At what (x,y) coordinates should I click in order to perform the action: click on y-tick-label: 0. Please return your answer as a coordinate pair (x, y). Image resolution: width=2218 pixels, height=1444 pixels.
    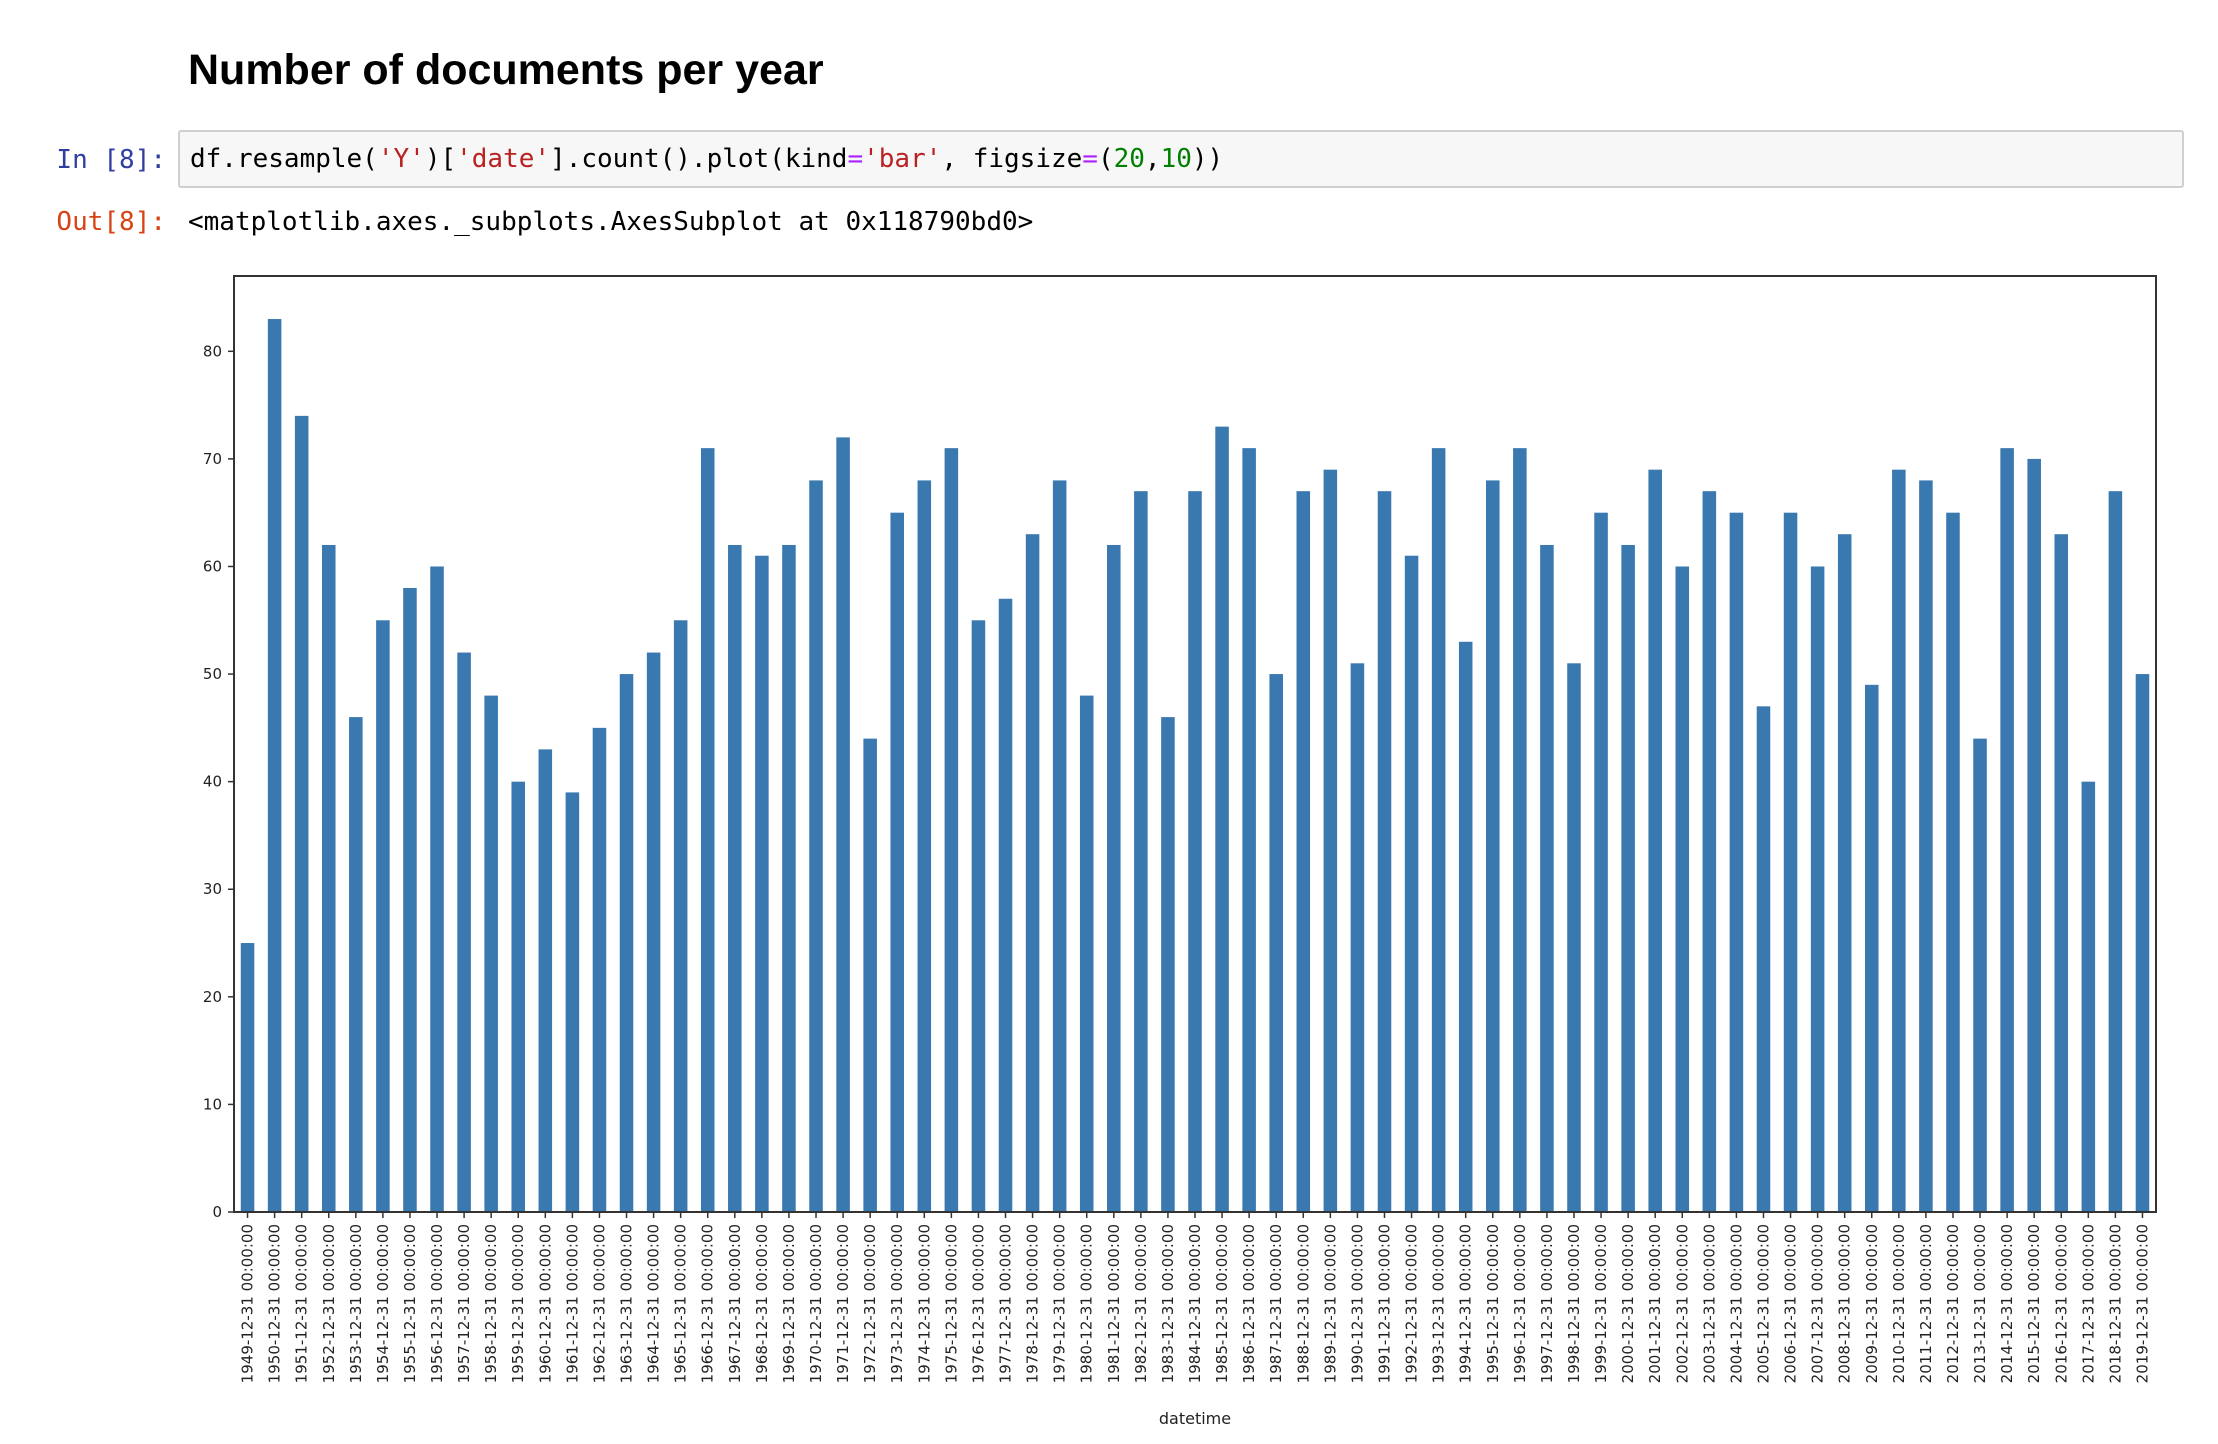
    Looking at the image, I should click on (217, 1212).